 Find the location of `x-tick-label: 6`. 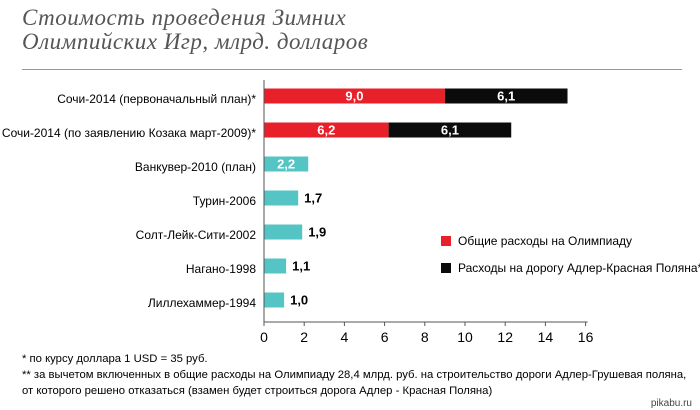

x-tick-label: 6 is located at coordinates (385, 337).